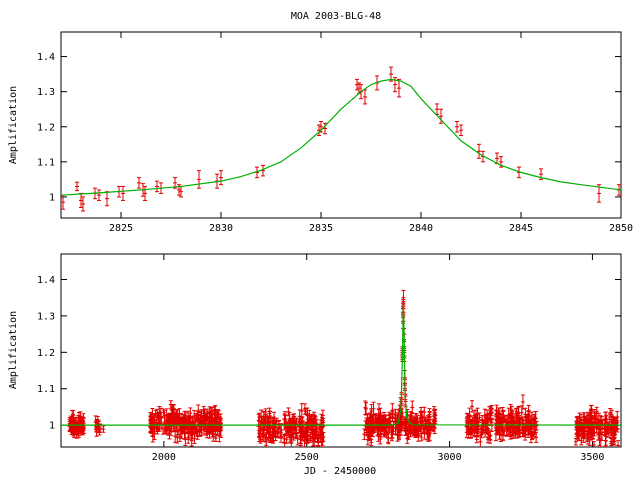 The width and height of the screenshot is (640, 480). What do you see at coordinates (46, 389) in the screenshot?
I see `bottom-ytick-label: 1.1` at bounding box center [46, 389].